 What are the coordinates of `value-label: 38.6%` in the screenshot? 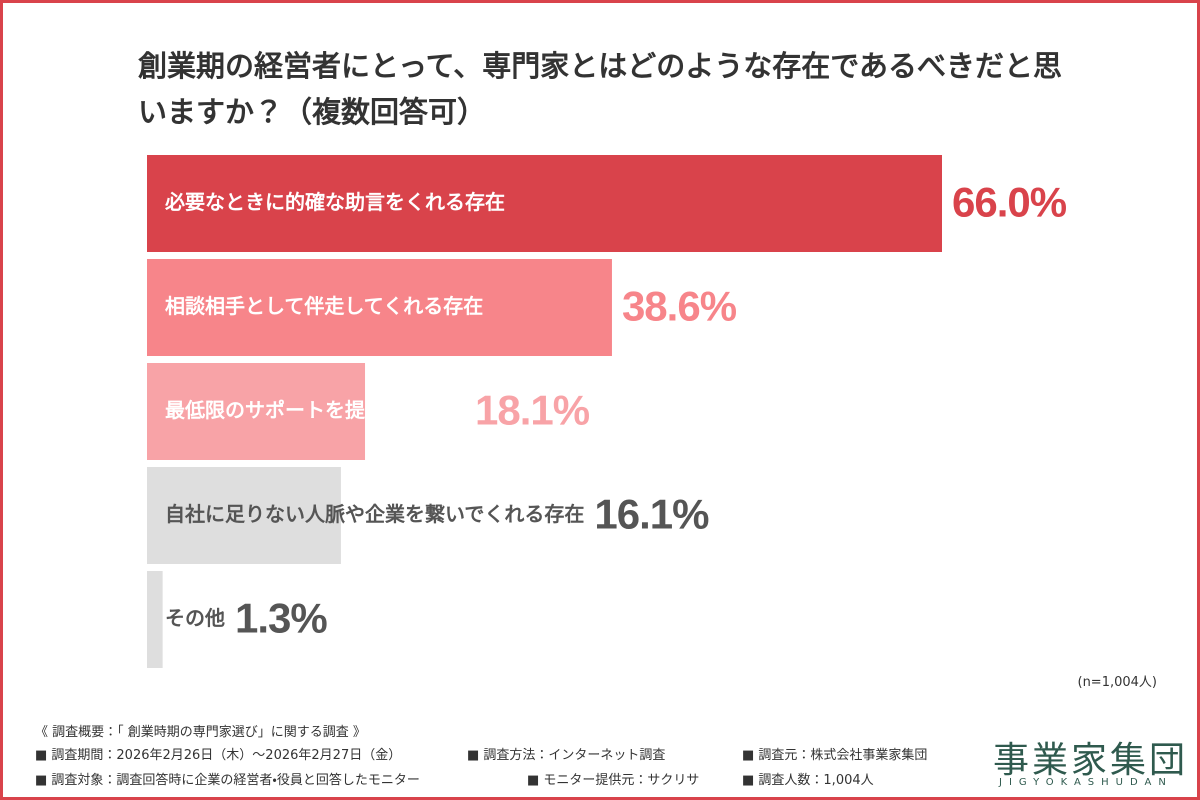 It's located at (679, 306).